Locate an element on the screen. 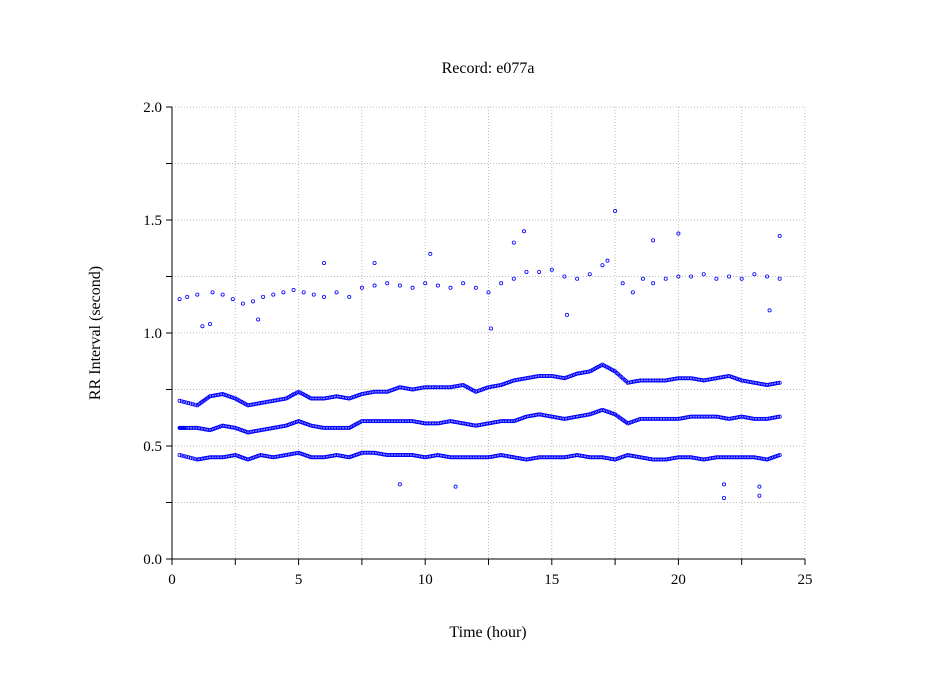 This screenshot has height=697, width=949. x-tick-label: 10 is located at coordinates (425, 580).